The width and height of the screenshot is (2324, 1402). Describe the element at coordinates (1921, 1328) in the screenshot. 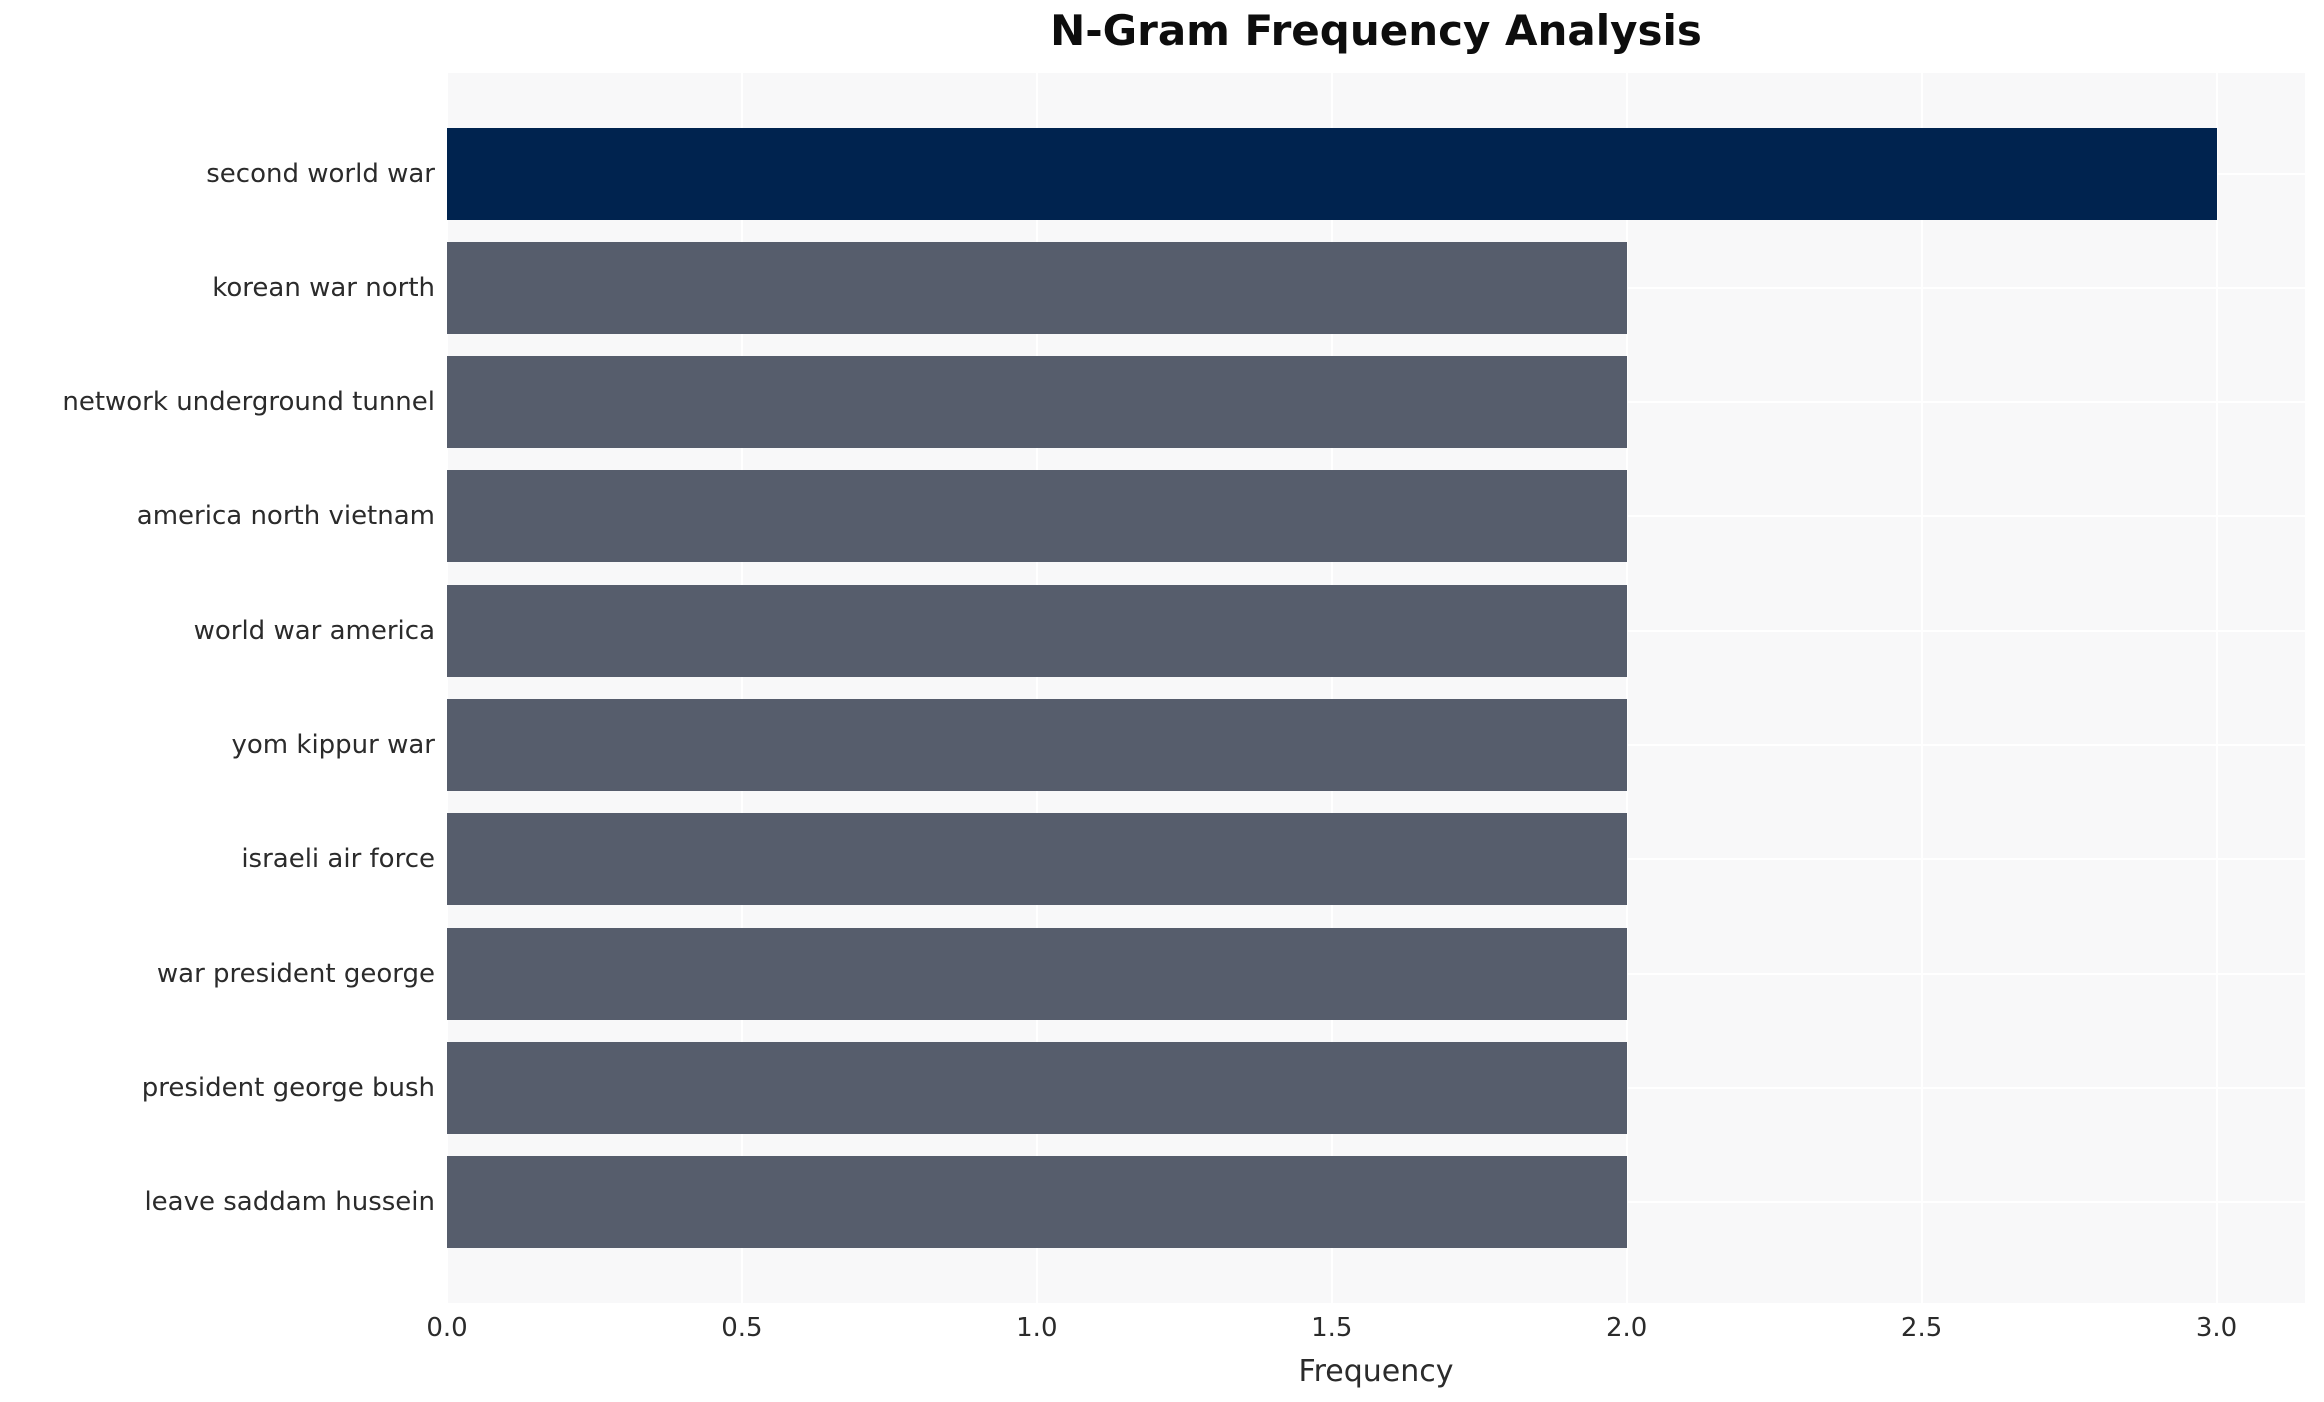

I see `x-axis-tick-label: 2.5` at that location.